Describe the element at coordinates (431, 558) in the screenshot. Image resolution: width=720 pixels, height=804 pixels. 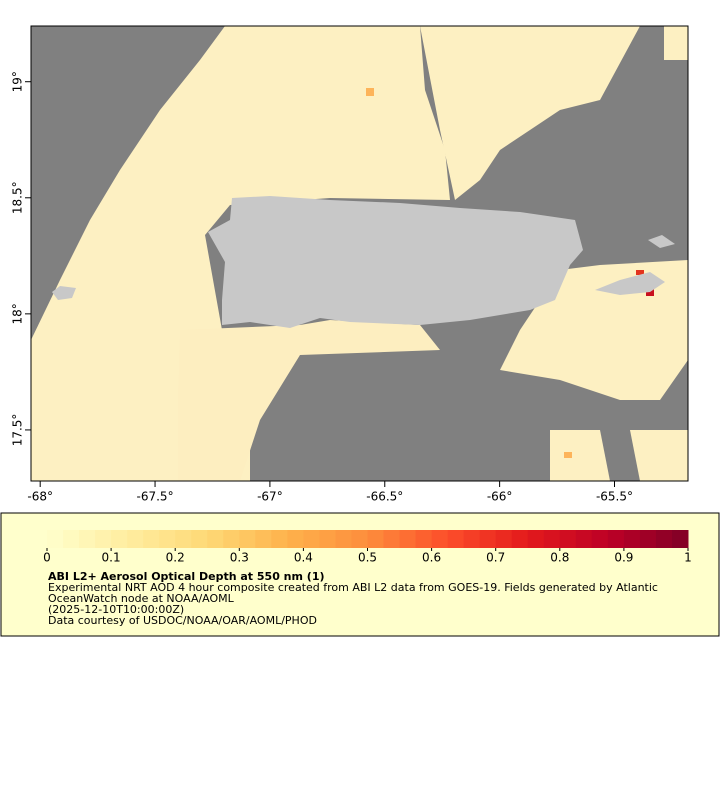
I see `colorbar-tick-label: 0.6` at that location.